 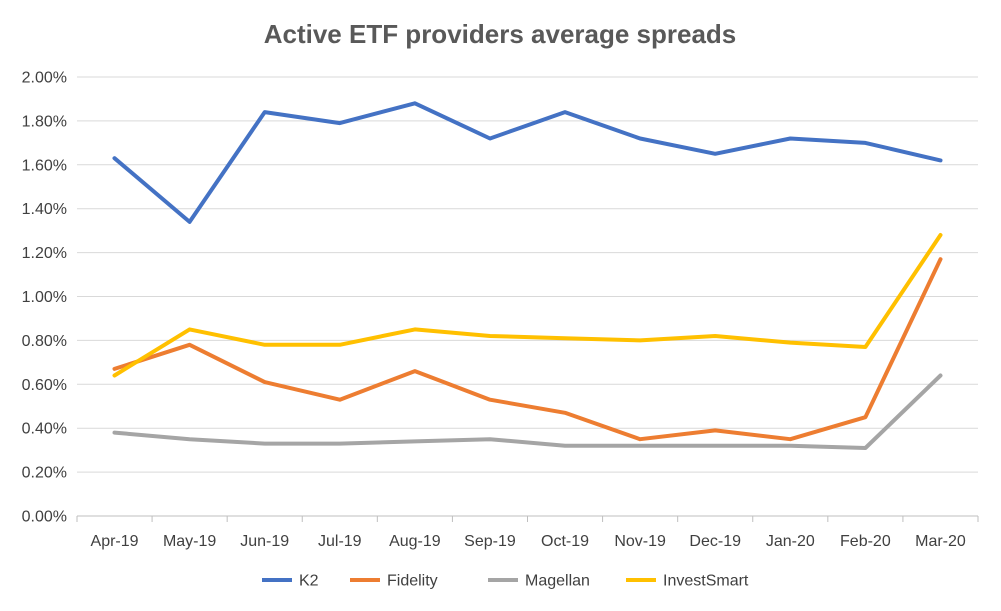 I want to click on y-tick-label: 0.20%, so click(x=44, y=473).